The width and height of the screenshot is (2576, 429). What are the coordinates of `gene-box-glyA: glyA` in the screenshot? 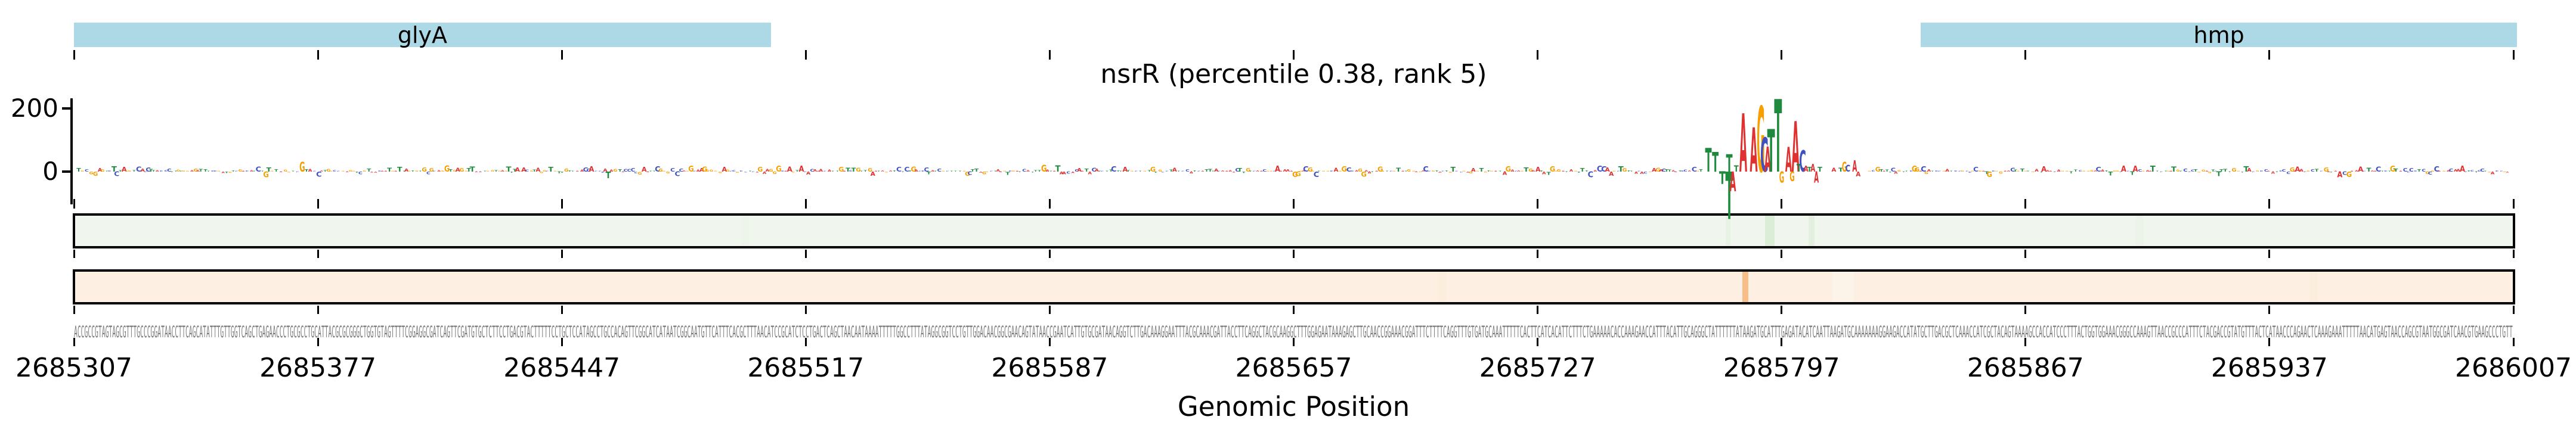 It's located at (423, 34).